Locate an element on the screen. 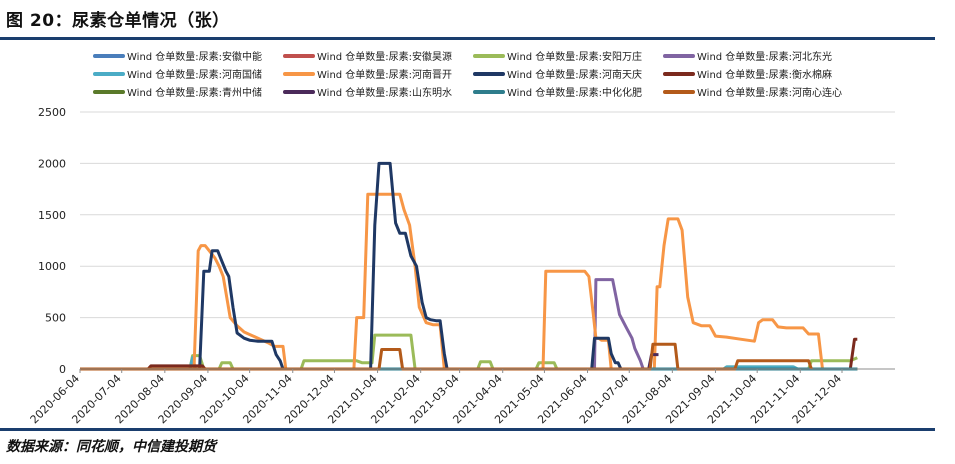  legend-item: Wind 仓单数量:尿素:河南晋开 is located at coordinates (367, 74).